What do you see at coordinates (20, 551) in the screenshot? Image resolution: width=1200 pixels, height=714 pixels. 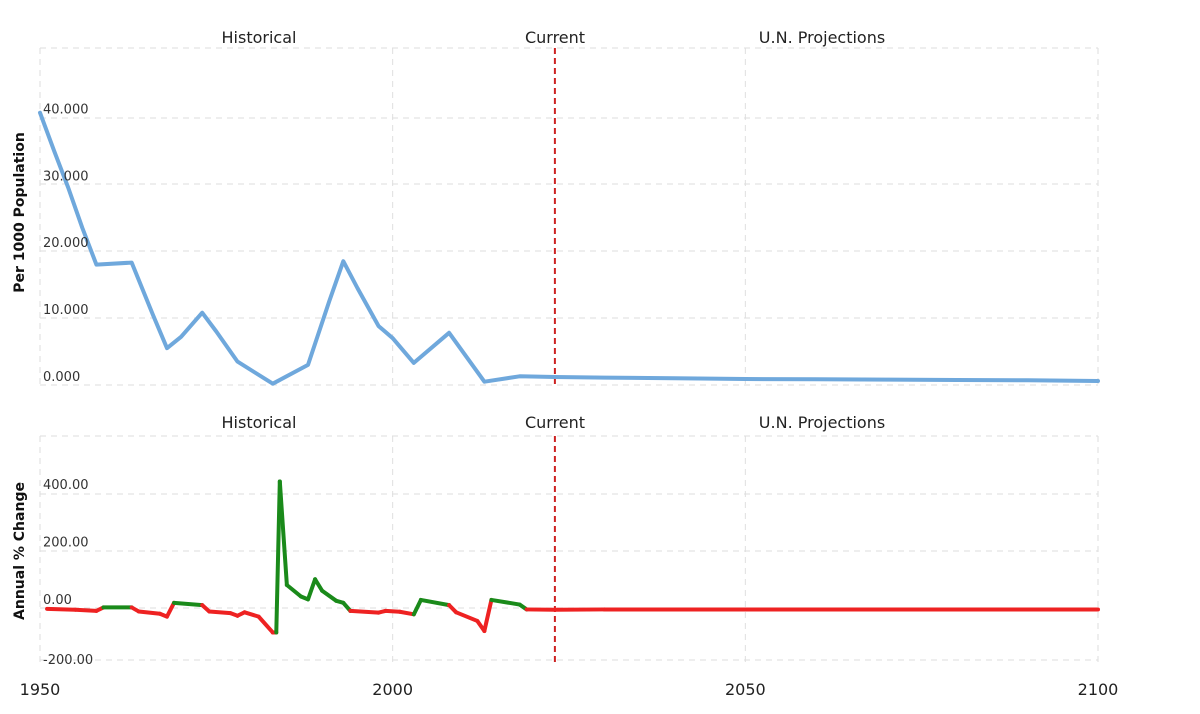 I see `y-axis-label: Annual % Change` at bounding box center [20, 551].